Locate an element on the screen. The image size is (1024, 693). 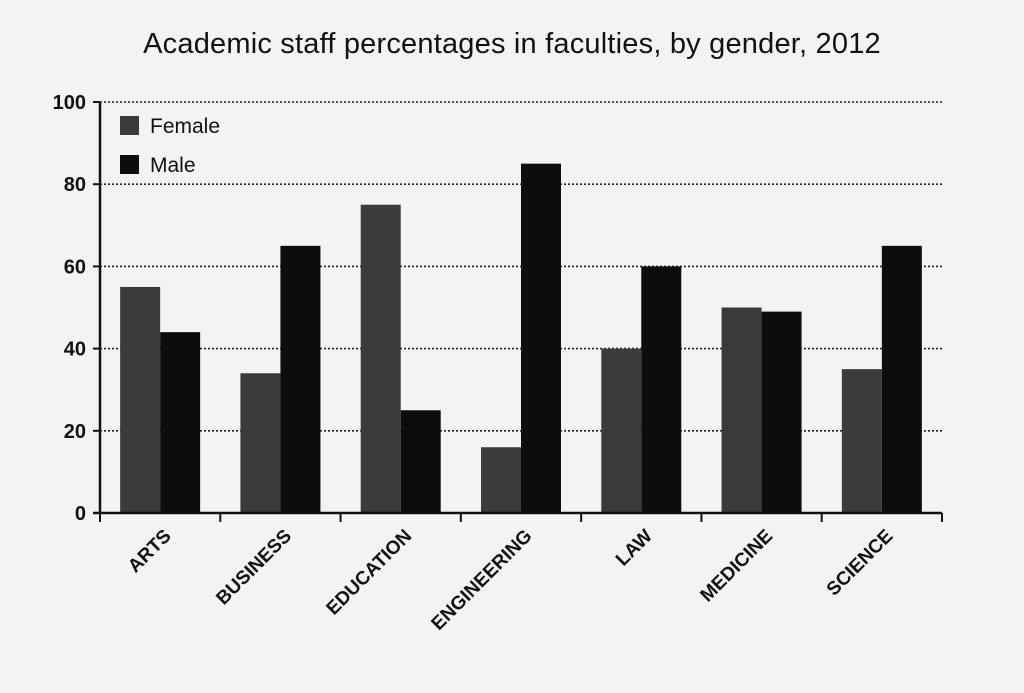
x-tick-label: ARTS is located at coordinates (149, 551).